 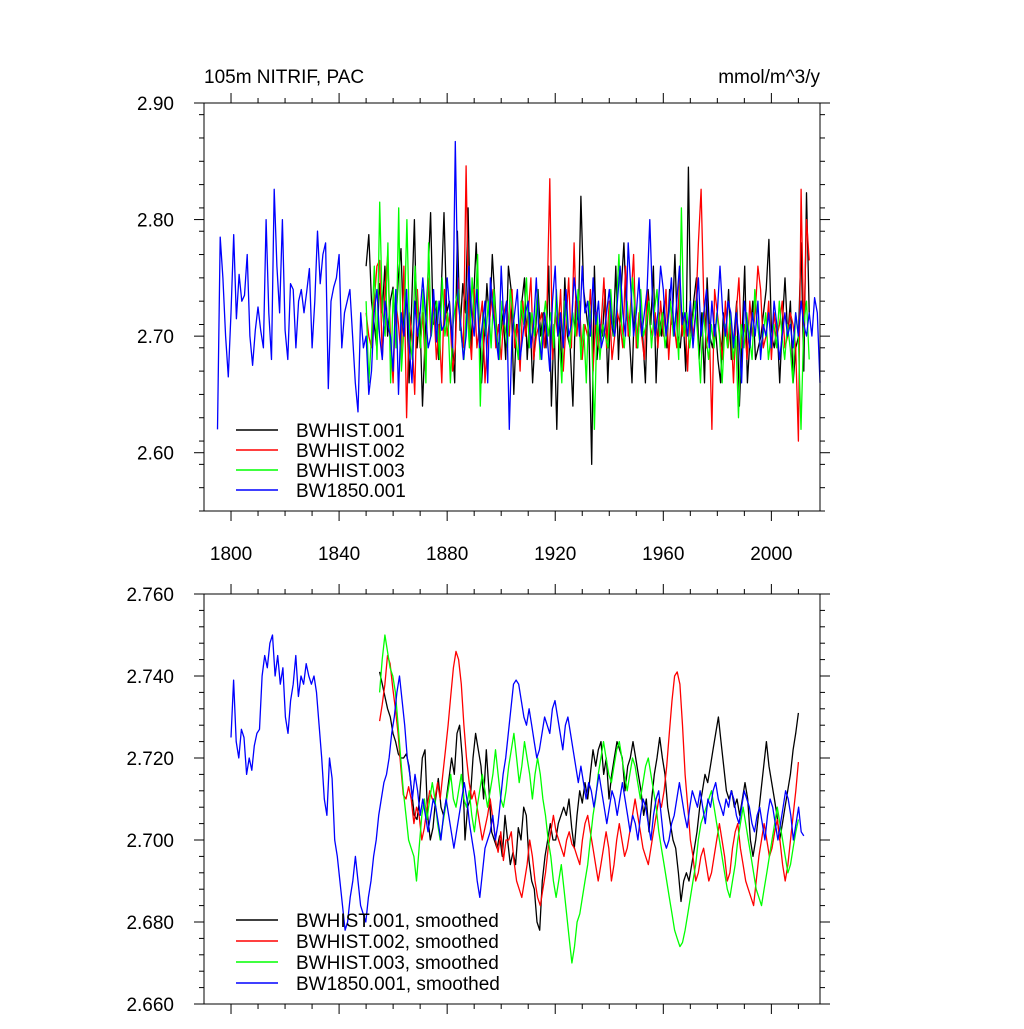 What do you see at coordinates (155, 104) in the screenshot?
I see `y-tick-label: 2.90` at bounding box center [155, 104].